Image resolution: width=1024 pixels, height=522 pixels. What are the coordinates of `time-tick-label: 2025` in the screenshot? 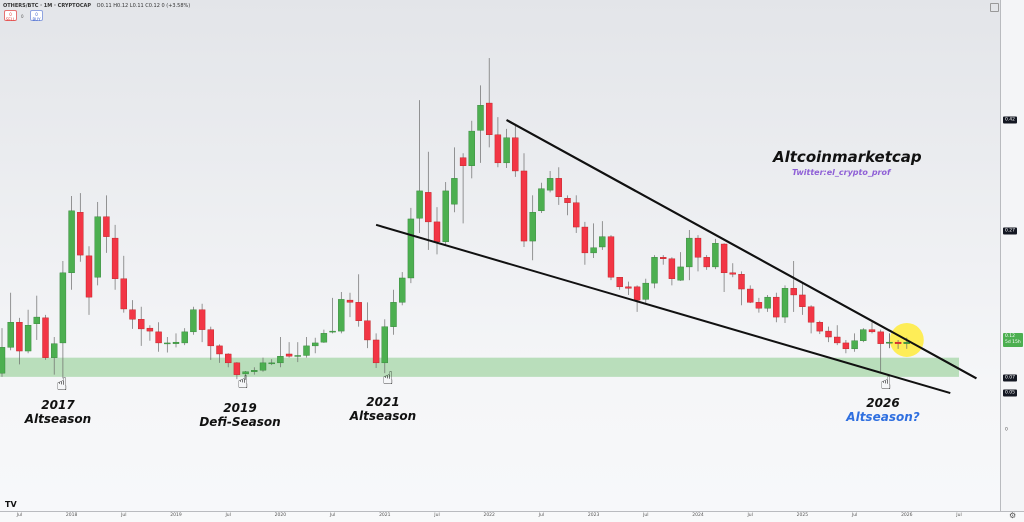 It's located at (802, 515).